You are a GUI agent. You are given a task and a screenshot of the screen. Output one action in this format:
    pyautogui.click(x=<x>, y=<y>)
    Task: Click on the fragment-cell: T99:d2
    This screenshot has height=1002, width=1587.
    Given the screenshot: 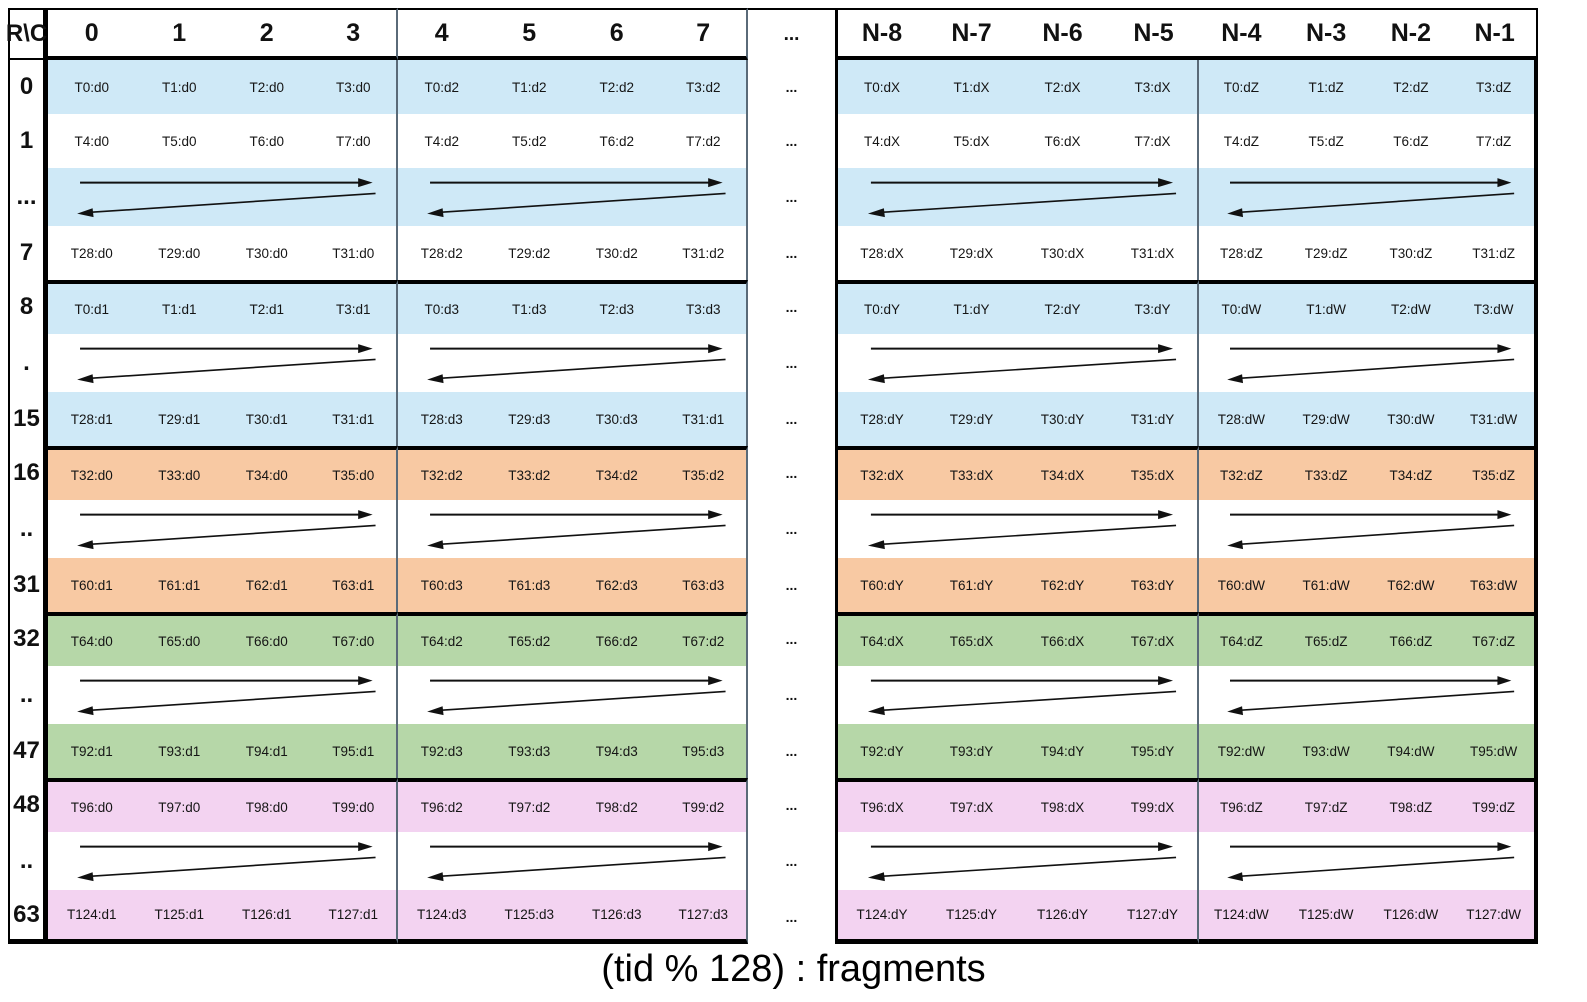 What is the action you would take?
    pyautogui.click(x=704, y=805)
    